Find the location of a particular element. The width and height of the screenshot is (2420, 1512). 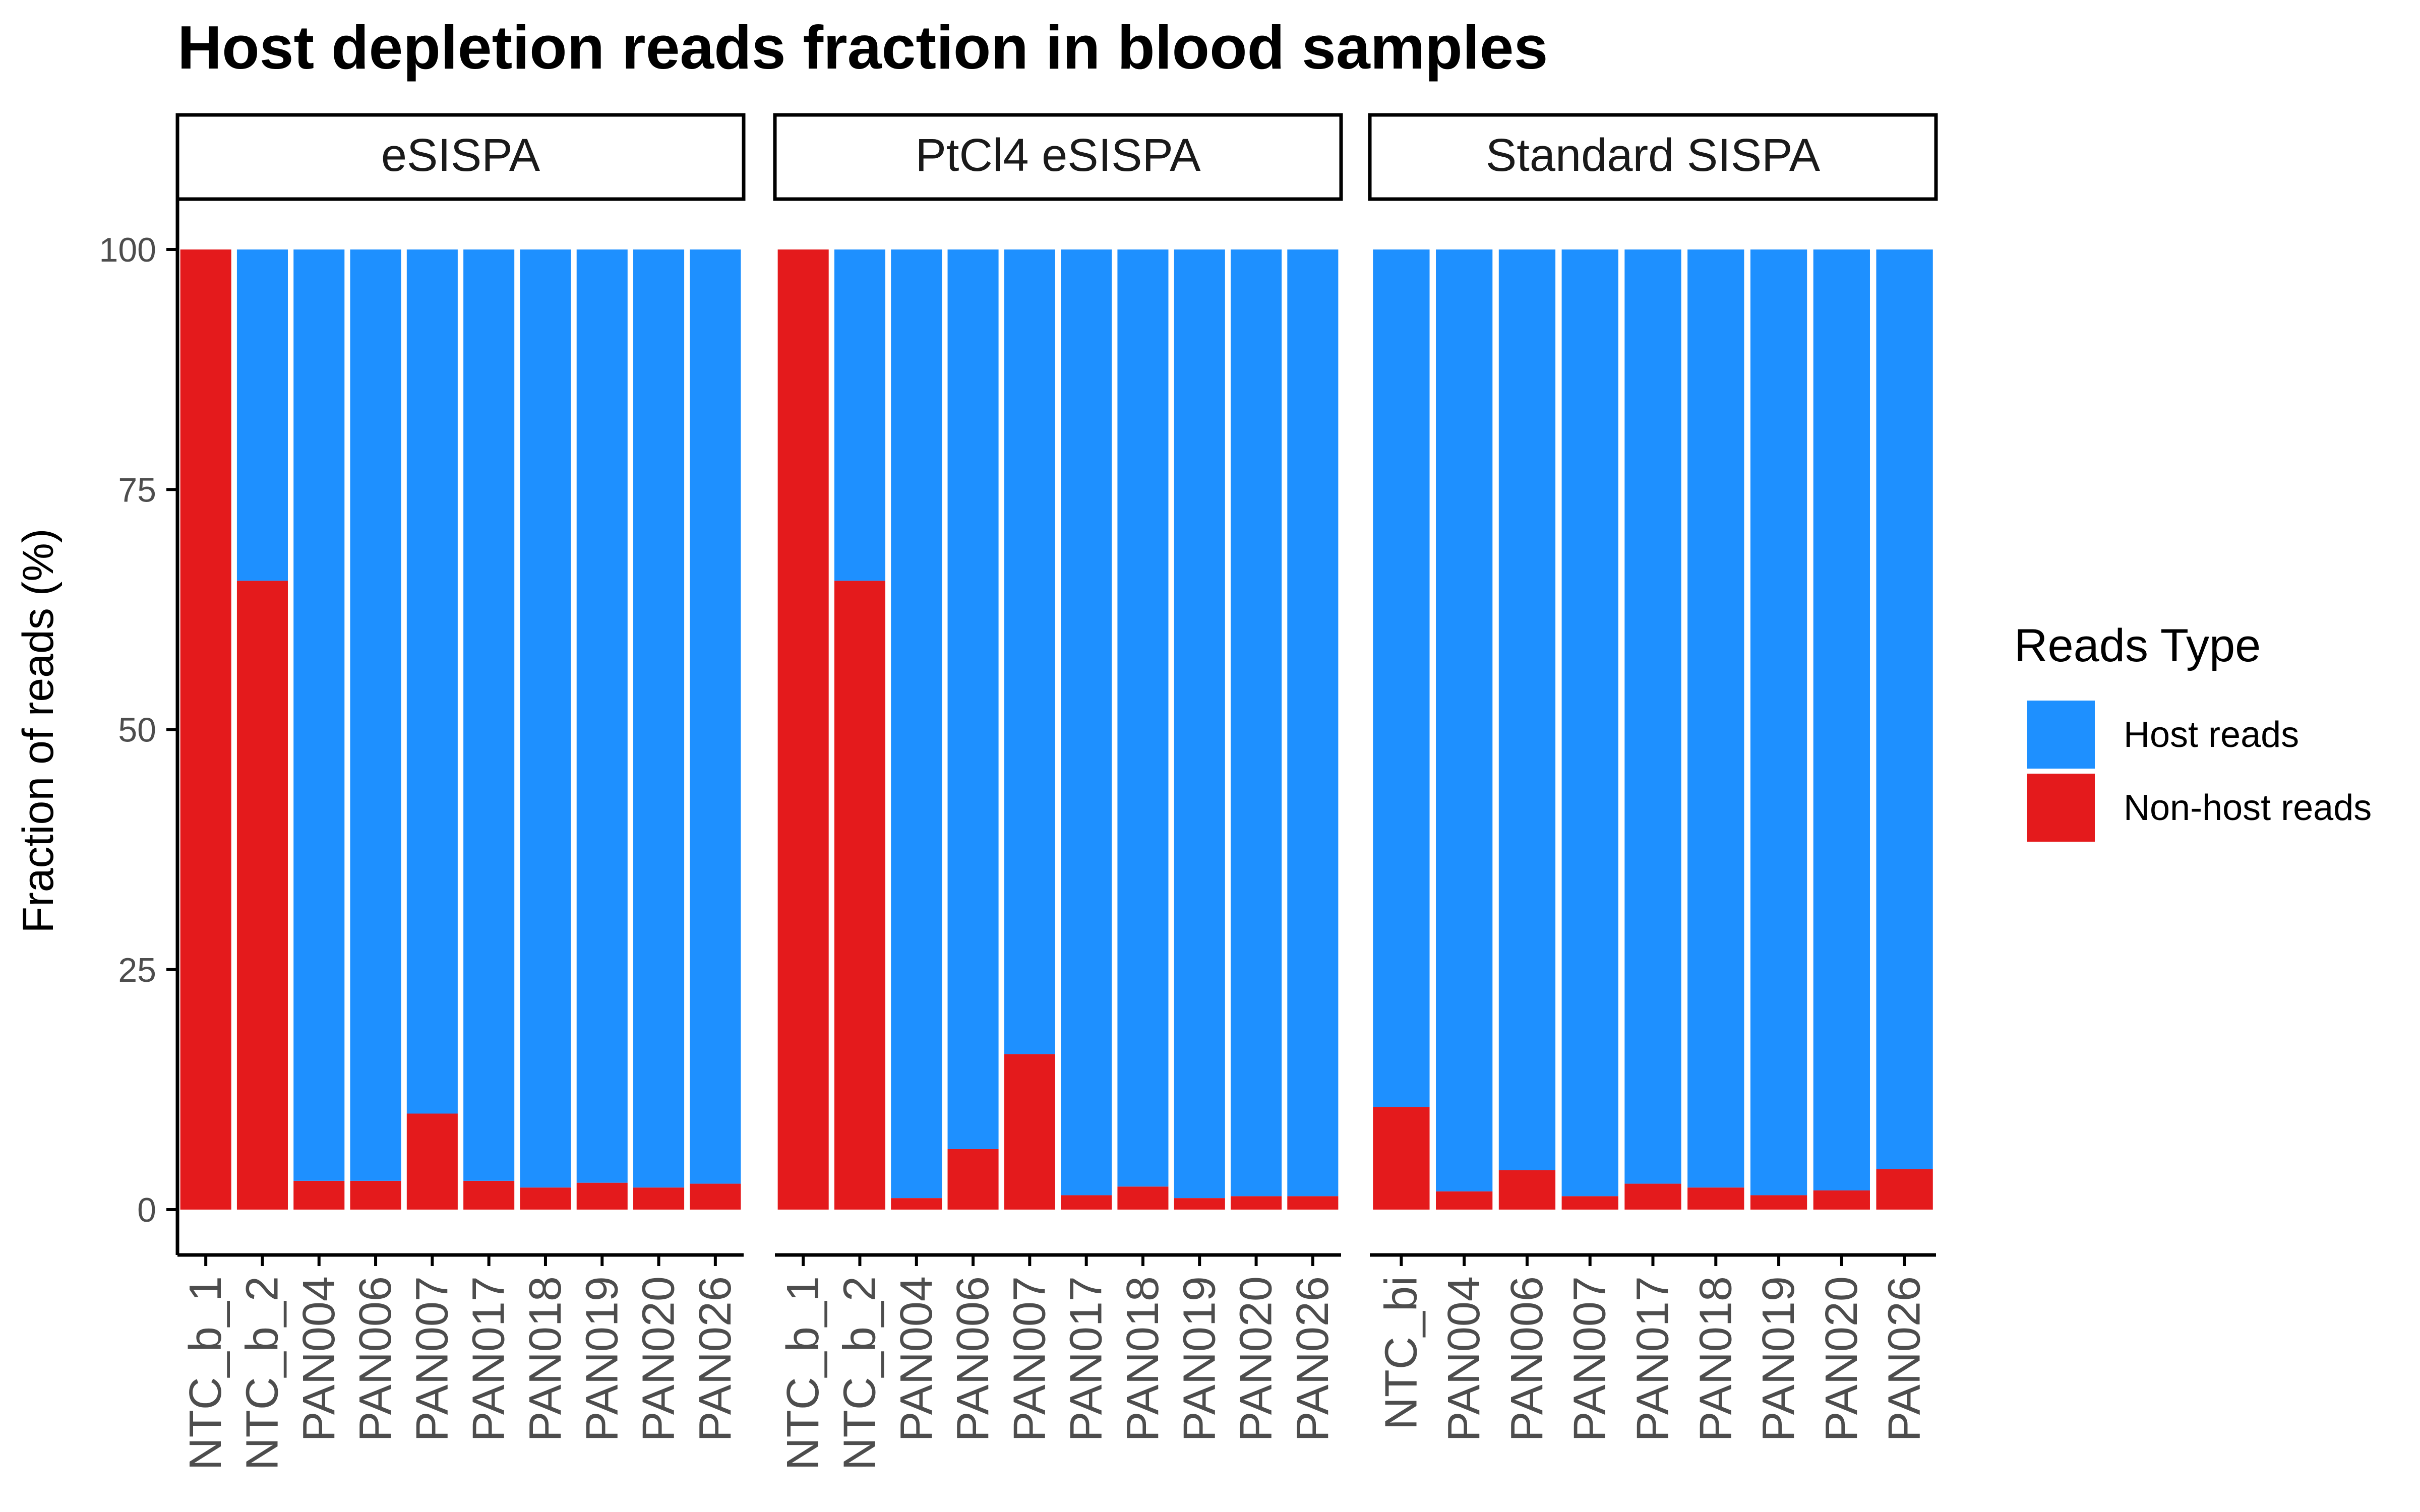

facet-strip-label: eSISPA is located at coordinates (460, 155).